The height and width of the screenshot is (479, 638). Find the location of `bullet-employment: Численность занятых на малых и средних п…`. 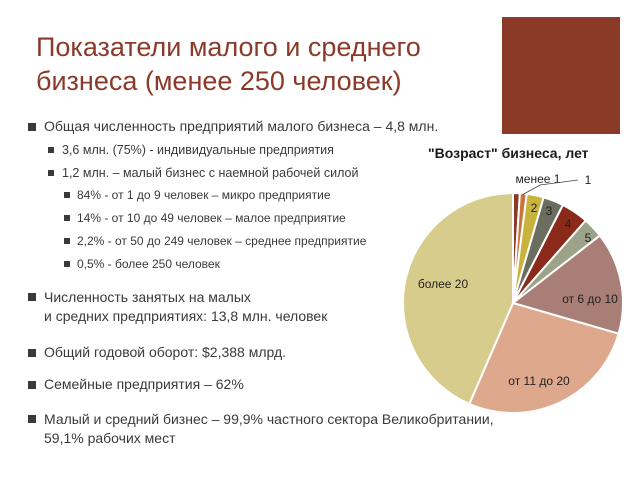

bullet-employment: Численность занятых на малых и средних п… is located at coordinates (178, 307).